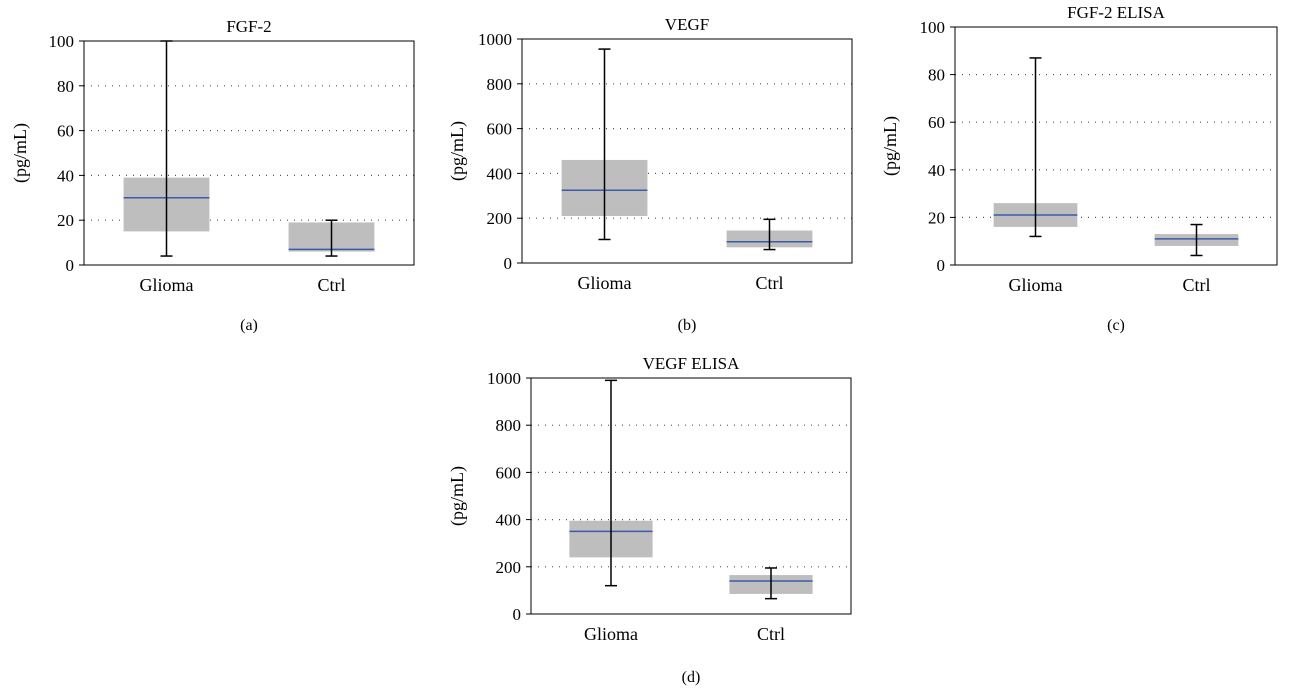  What do you see at coordinates (249, 325) in the screenshot?
I see `panel-label: (a)` at bounding box center [249, 325].